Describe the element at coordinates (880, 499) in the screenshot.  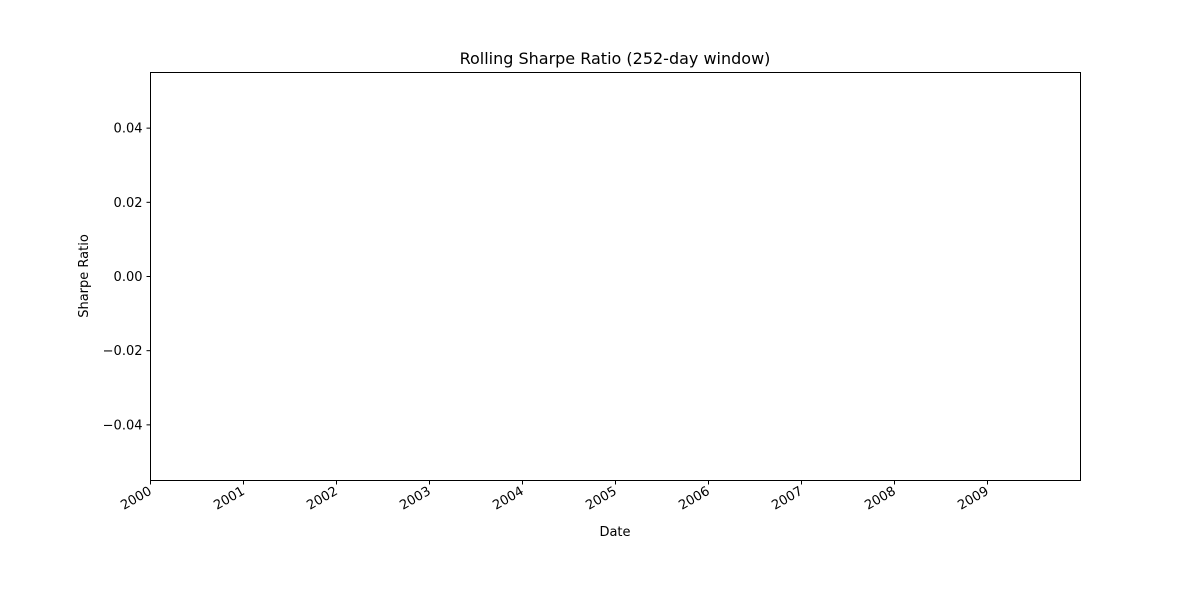
I see `x-tick-label: 2008` at that location.